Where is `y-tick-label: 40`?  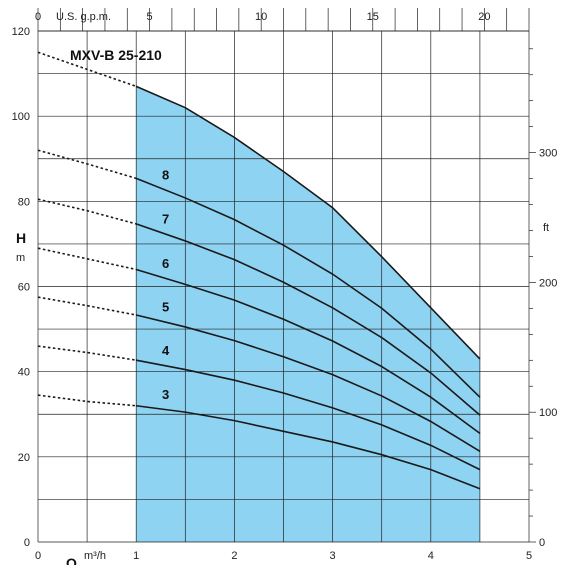
y-tick-label: 40 is located at coordinates (24, 373).